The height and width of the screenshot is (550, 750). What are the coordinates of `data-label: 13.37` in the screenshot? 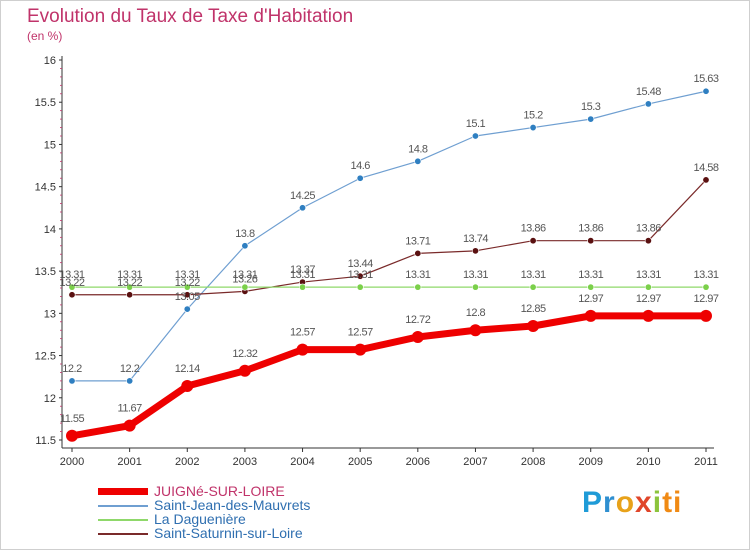 It's located at (302, 270).